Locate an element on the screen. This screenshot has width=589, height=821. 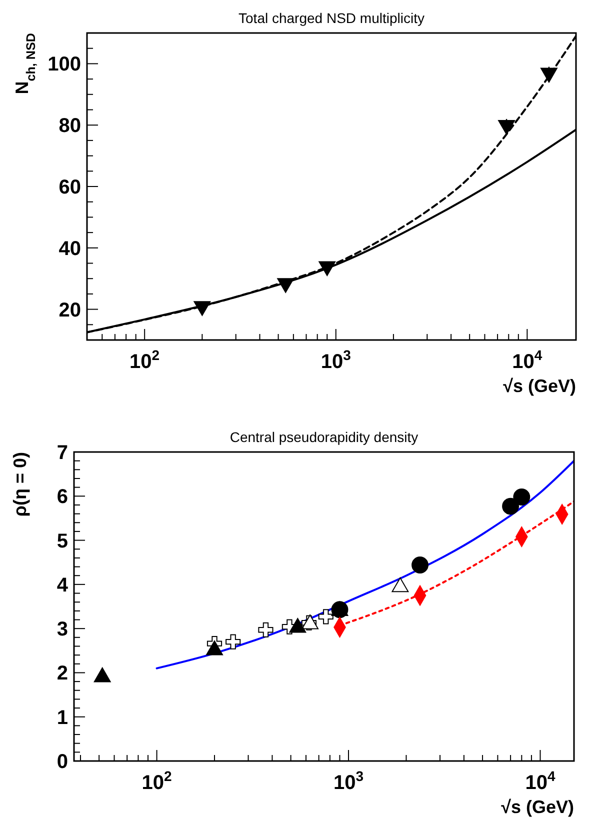
y-tick-label: 0 is located at coordinates (62, 762).